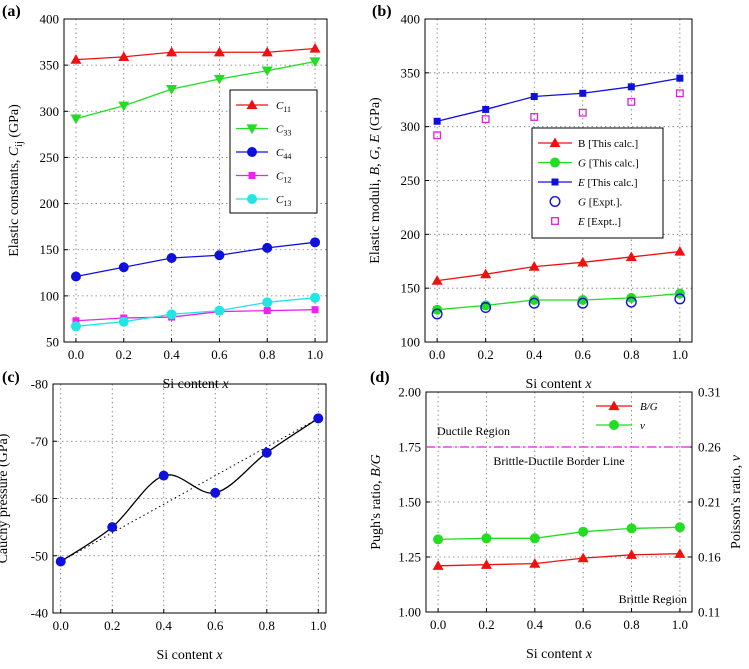 The height and width of the screenshot is (669, 749). Describe the element at coordinates (653, 599) in the screenshot. I see `brittle-region-label: Brittle Region` at that location.